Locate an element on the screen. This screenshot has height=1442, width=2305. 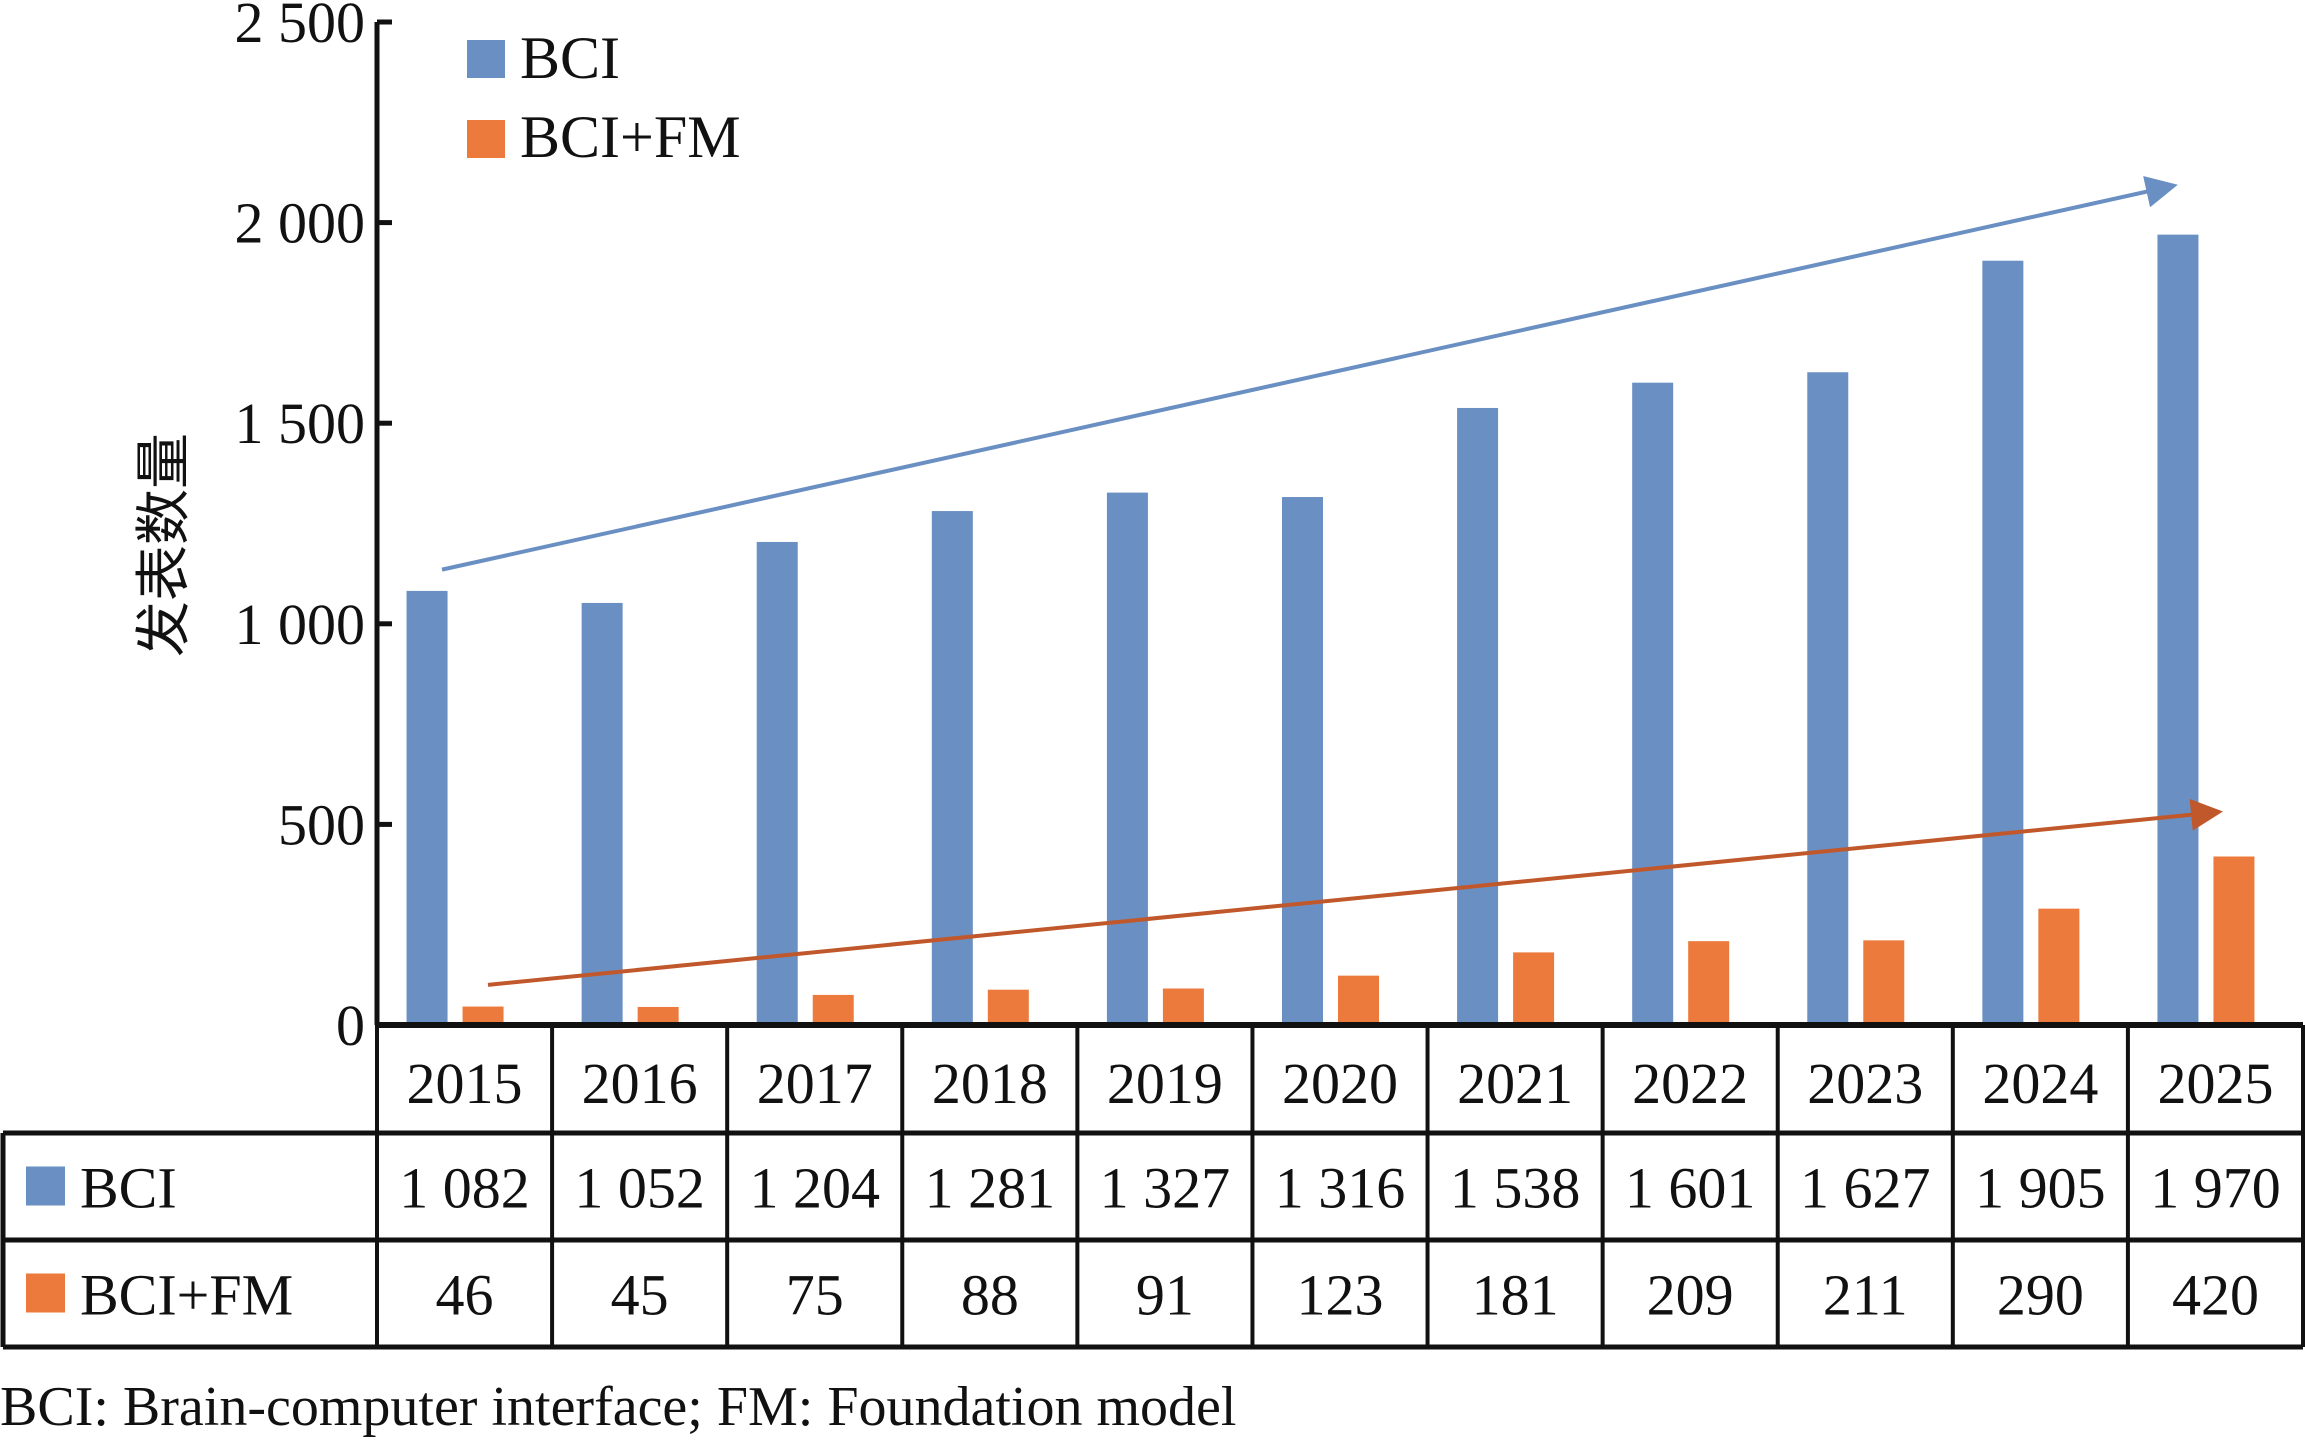
legend-label-bci-fm: BCI+FM is located at coordinates (630, 137).